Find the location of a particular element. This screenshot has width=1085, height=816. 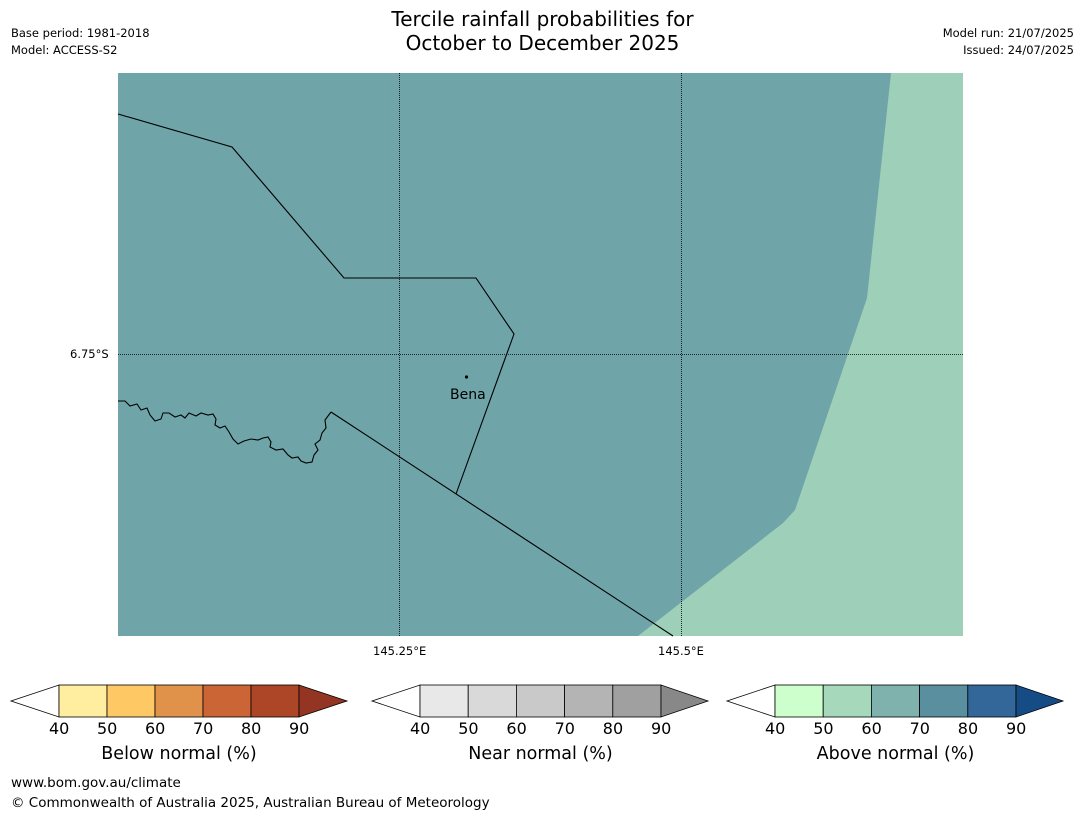

model-run: Model run: 21/07/2025 is located at coordinates (1008, 33).